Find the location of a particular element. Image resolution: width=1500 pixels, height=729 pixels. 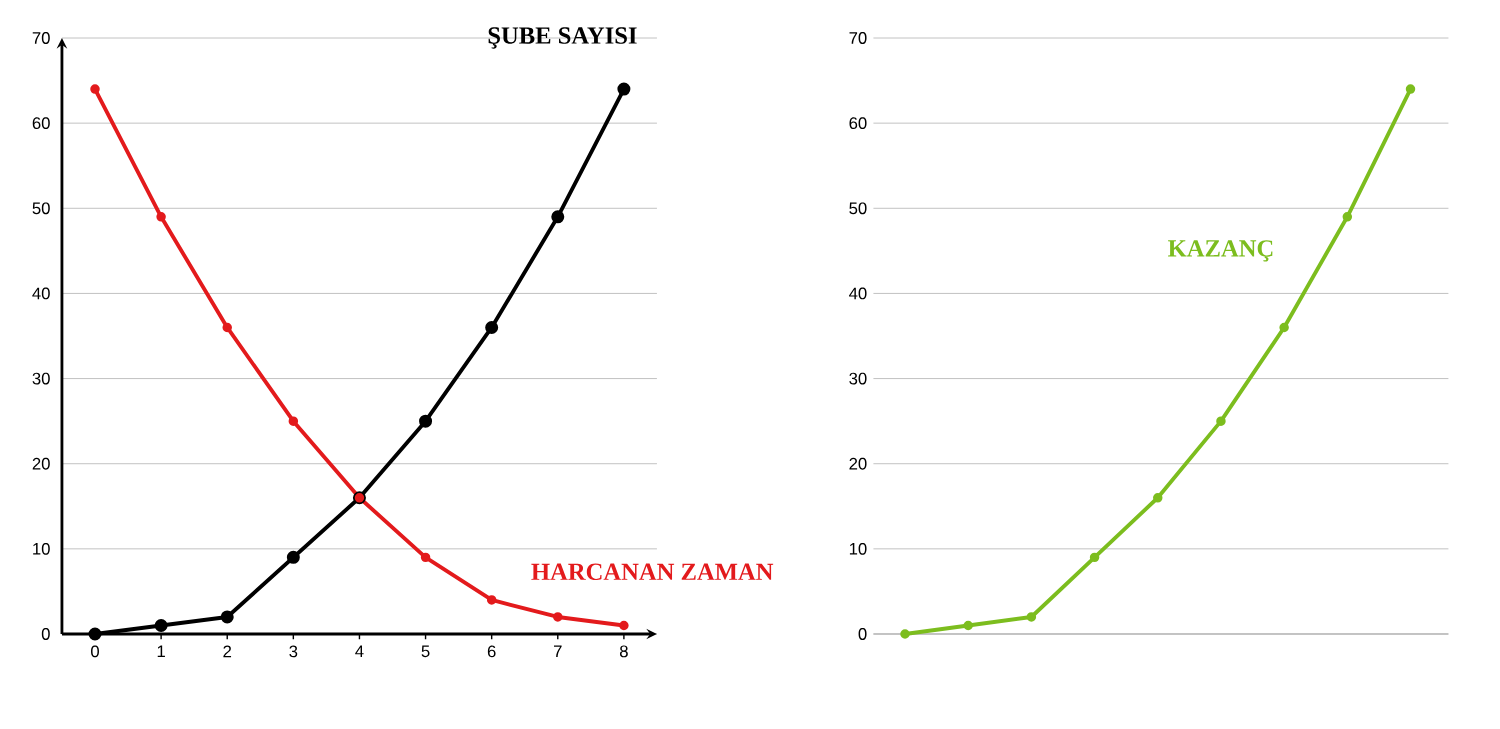

x-tick-label: 4 is located at coordinates (359, 651).